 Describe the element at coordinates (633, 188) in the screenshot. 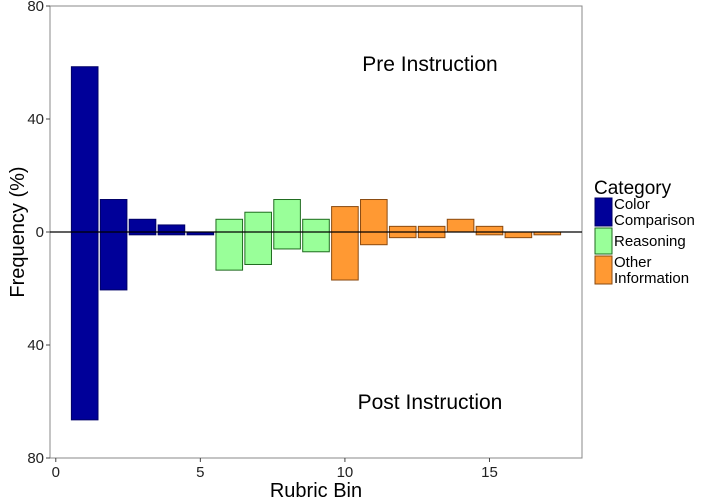

I see `legend-title: Category` at that location.